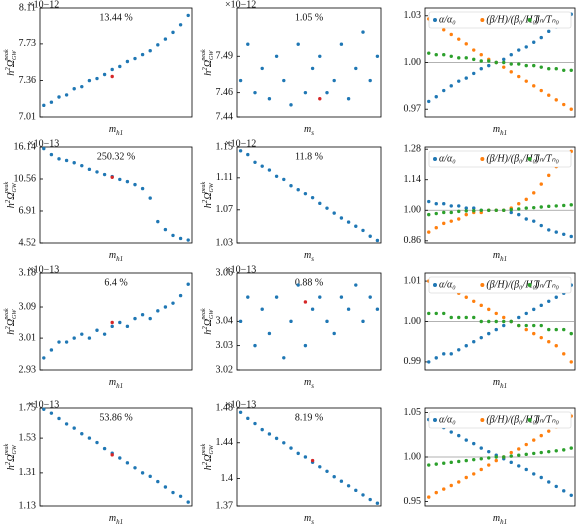 The width and height of the screenshot is (581, 527). Describe the element at coordinates (212, 187) in the screenshot. I see `y-label-sub: GW` at that location.